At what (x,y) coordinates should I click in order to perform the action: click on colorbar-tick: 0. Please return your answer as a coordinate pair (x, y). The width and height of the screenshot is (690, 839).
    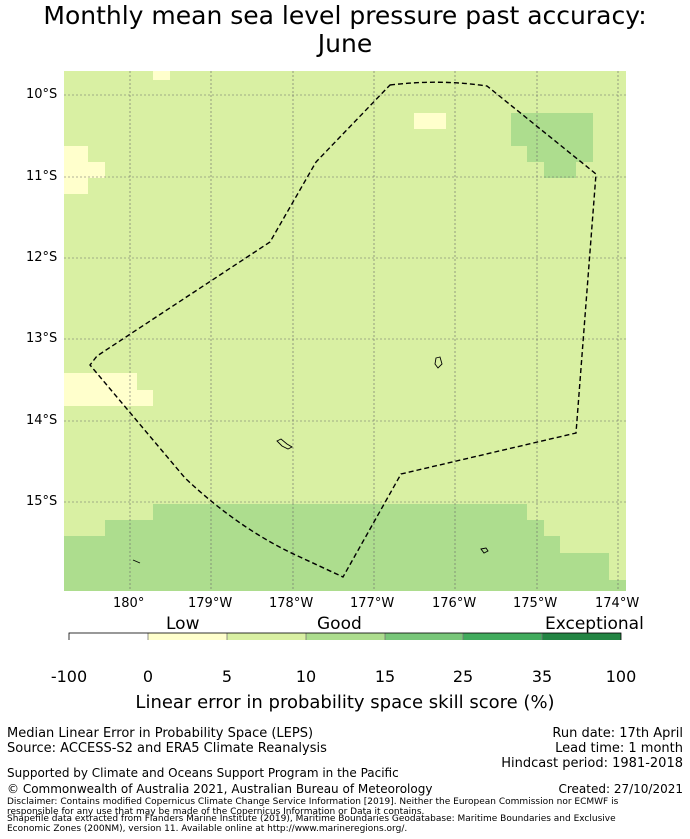
    Looking at the image, I should click on (148, 676).